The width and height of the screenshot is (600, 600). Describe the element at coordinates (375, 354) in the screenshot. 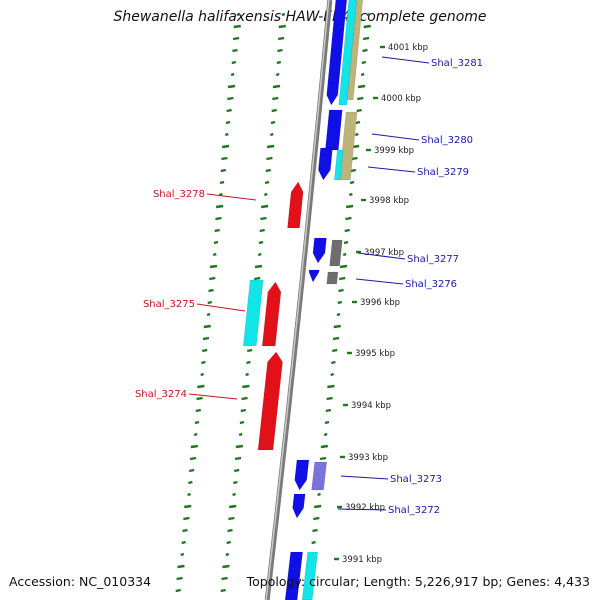

I see `scale-label: 3995 kbp` at that location.